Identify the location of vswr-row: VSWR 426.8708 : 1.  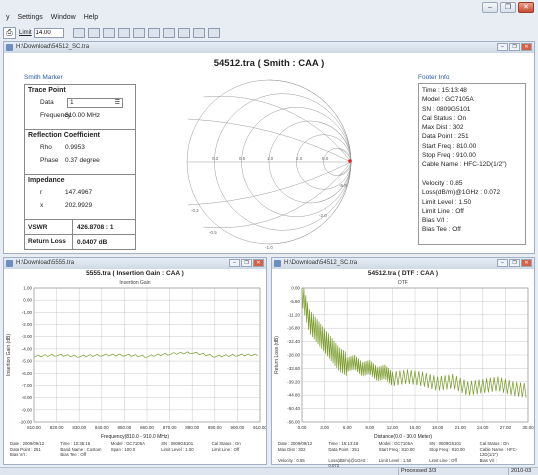
(80, 227).